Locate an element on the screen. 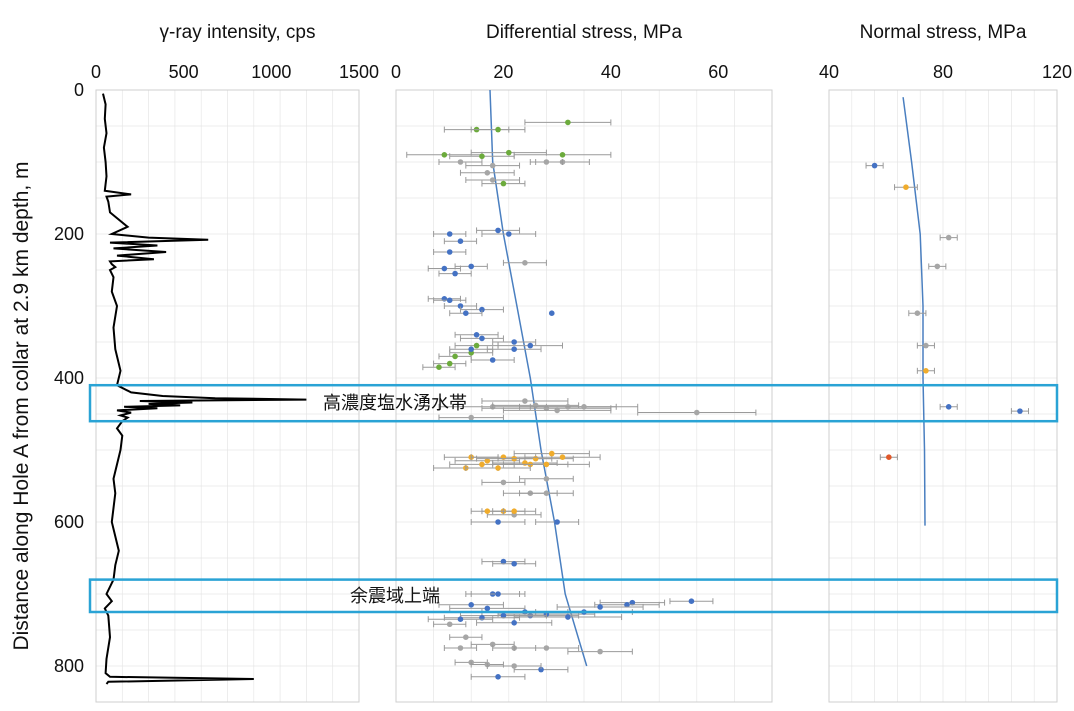 This screenshot has height=711, width=1074. y-tick-label: 0 is located at coordinates (79, 90).